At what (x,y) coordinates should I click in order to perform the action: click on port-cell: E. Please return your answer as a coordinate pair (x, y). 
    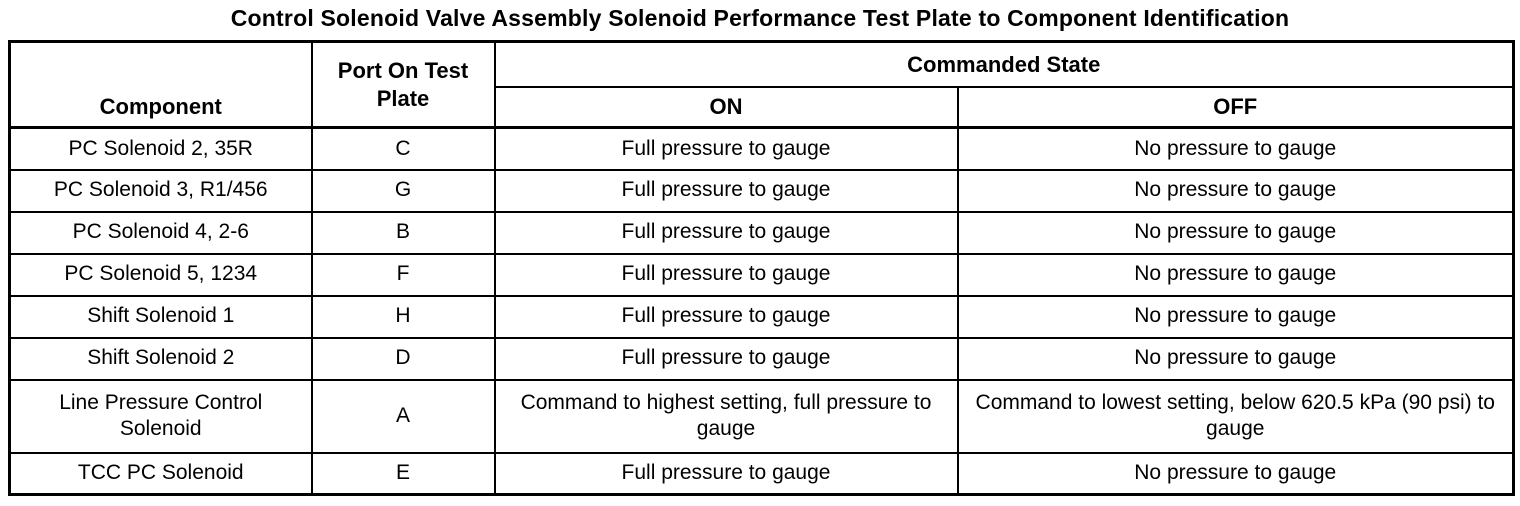
    Looking at the image, I should click on (403, 473).